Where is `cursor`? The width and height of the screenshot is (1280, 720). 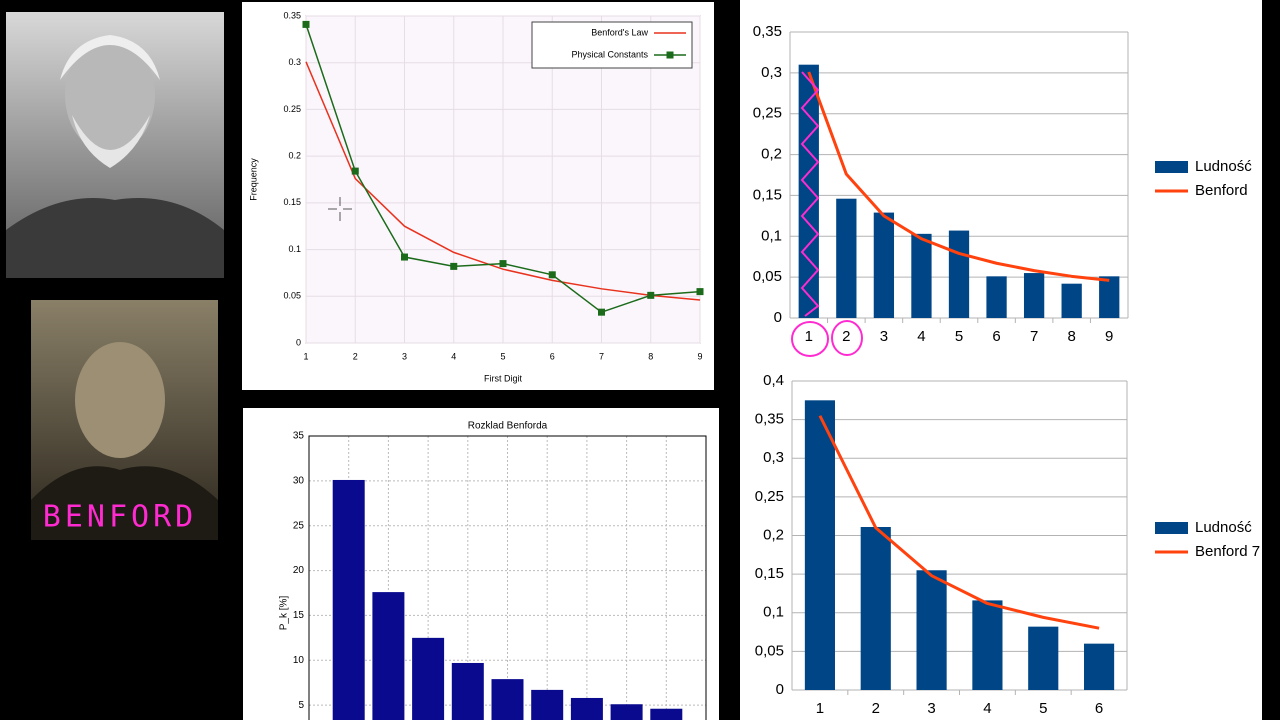
cursor is located at coordinates (340, 209).